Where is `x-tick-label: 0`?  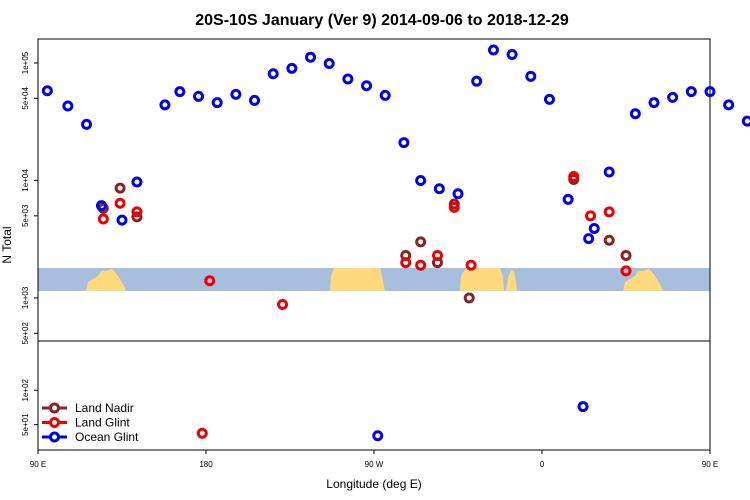
x-tick-label: 0 is located at coordinates (542, 464).